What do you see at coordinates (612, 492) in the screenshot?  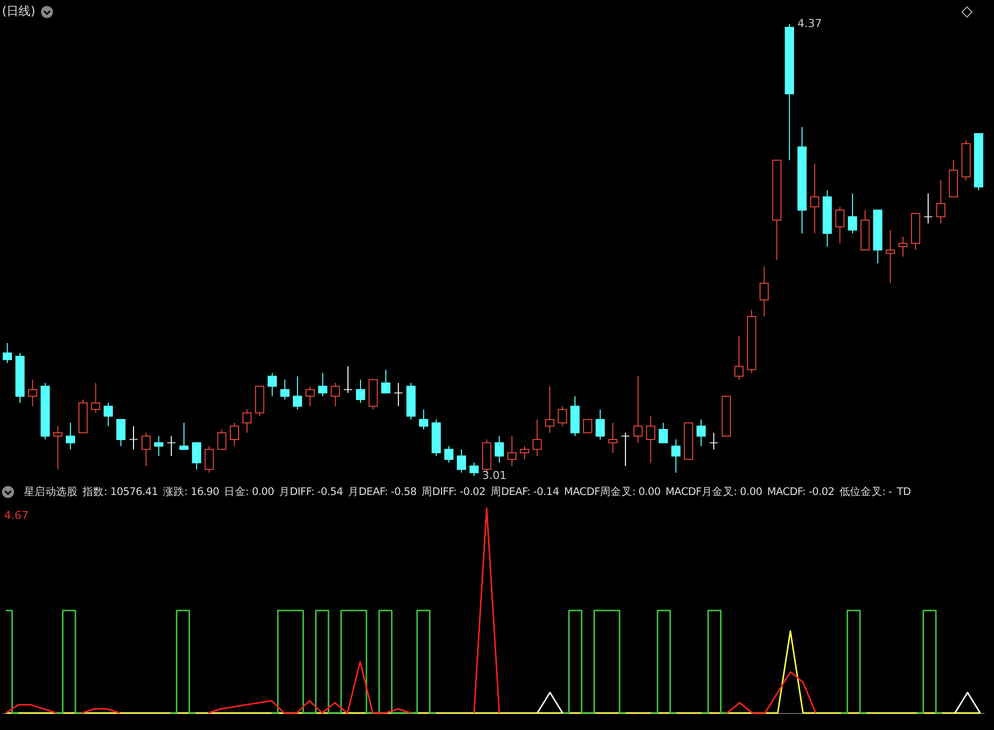 I see `text: MACDF周金叉: 0.00` at bounding box center [612, 492].